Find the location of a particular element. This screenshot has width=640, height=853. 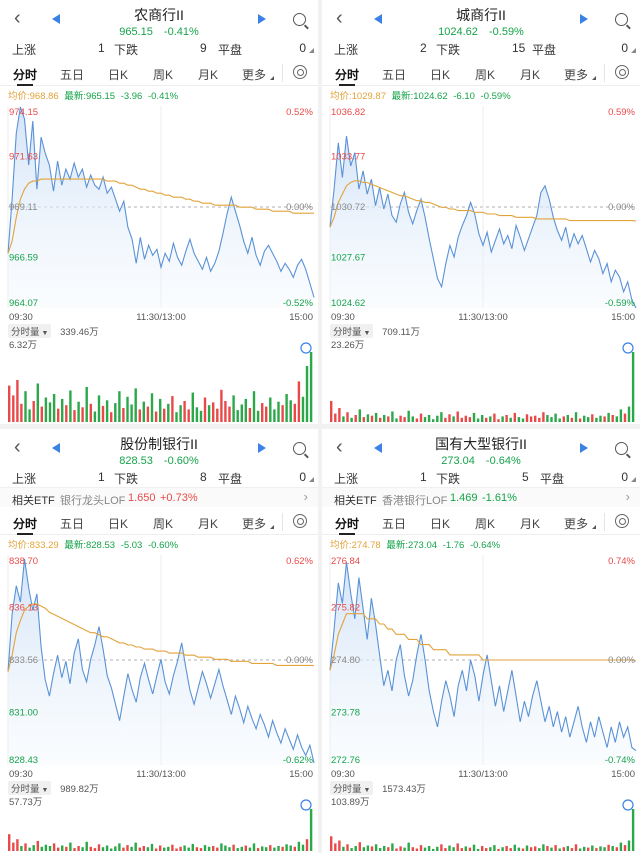

tab-separator is located at coordinates (282, 73).